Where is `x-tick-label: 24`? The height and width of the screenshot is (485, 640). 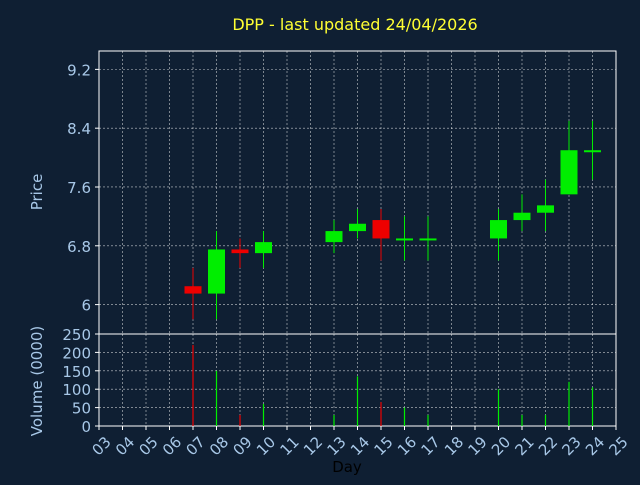 x-tick-label: 24 is located at coordinates (595, 446).